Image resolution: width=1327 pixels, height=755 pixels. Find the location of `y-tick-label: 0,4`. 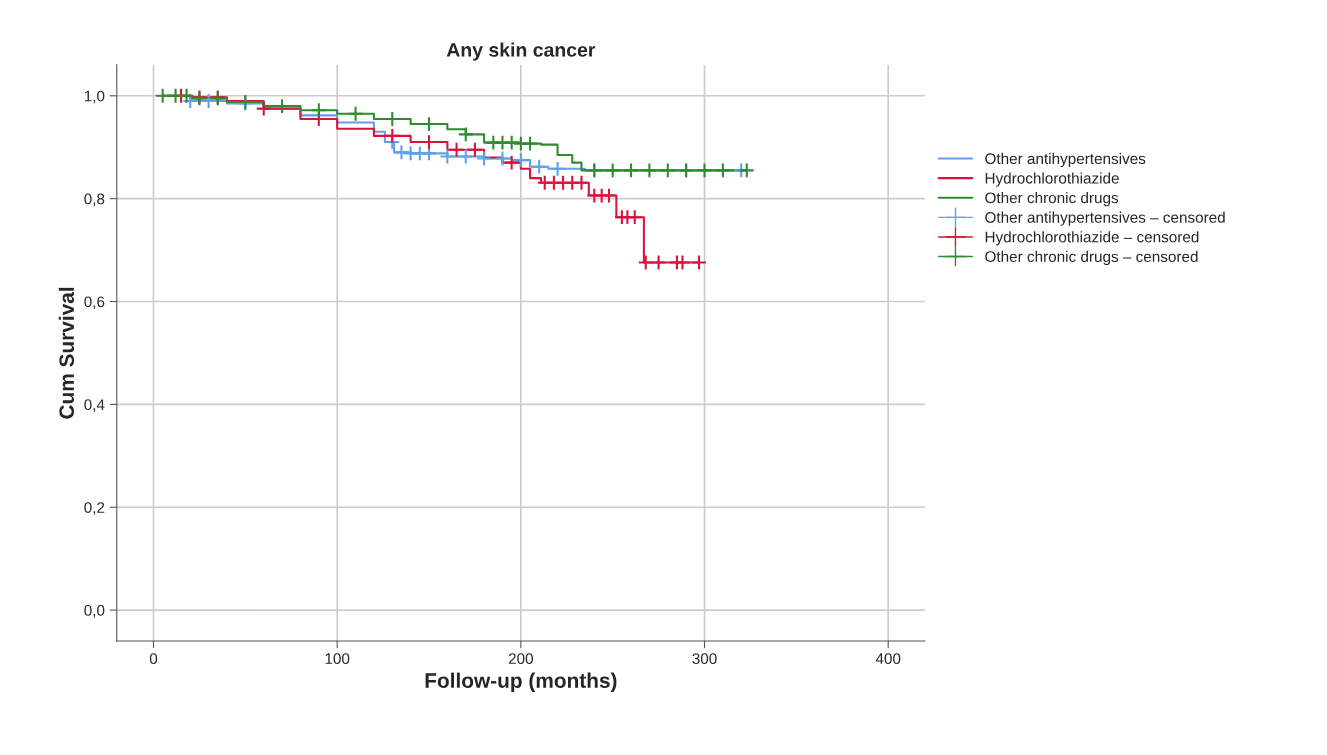

y-tick-label: 0,4 is located at coordinates (94, 405).